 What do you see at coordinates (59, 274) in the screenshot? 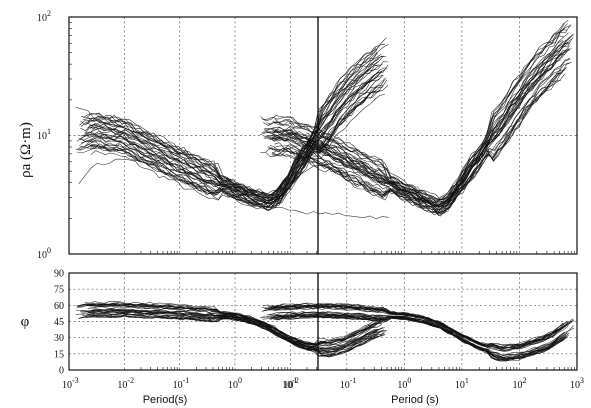
I see `phase-y-tick-label: 90` at bounding box center [59, 274].